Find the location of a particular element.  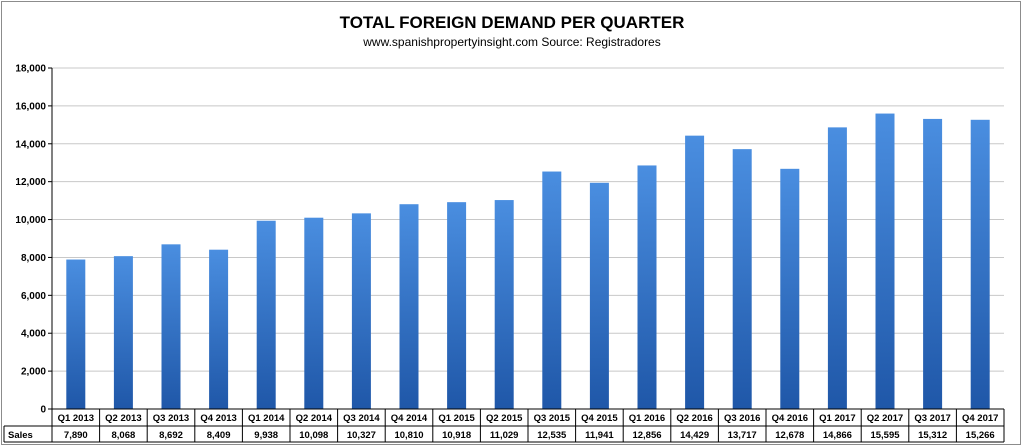

data-label: 12,856 is located at coordinates (646, 435).